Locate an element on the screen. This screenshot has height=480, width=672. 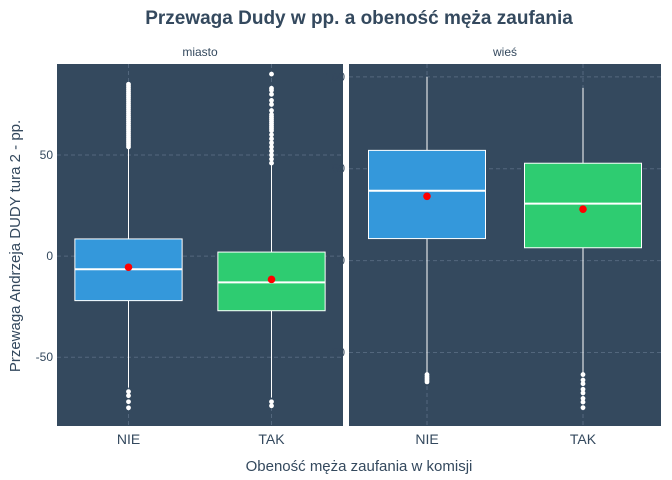
x-axis-title: Obeność męża zaufania w komisji is located at coordinates (359, 466).